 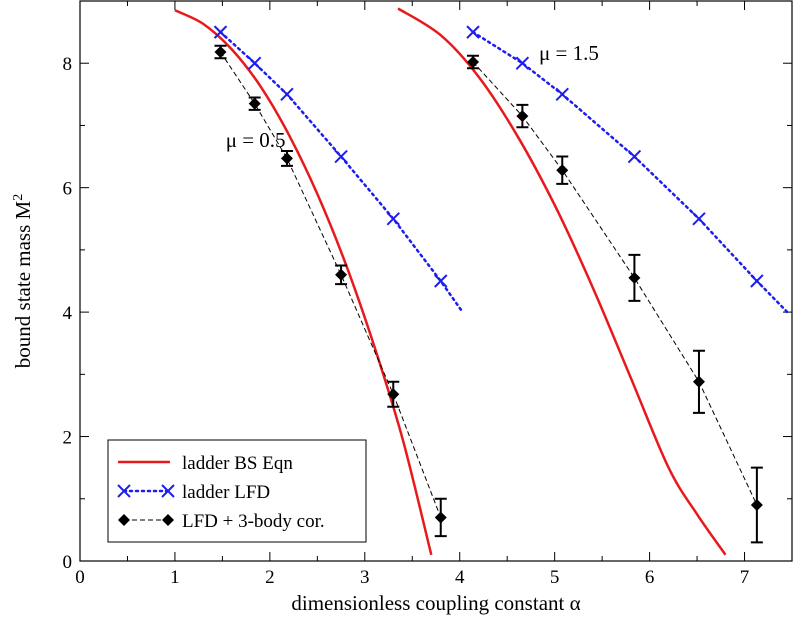 I want to click on y-axis-label-sup: 2, so click(x=18, y=197).